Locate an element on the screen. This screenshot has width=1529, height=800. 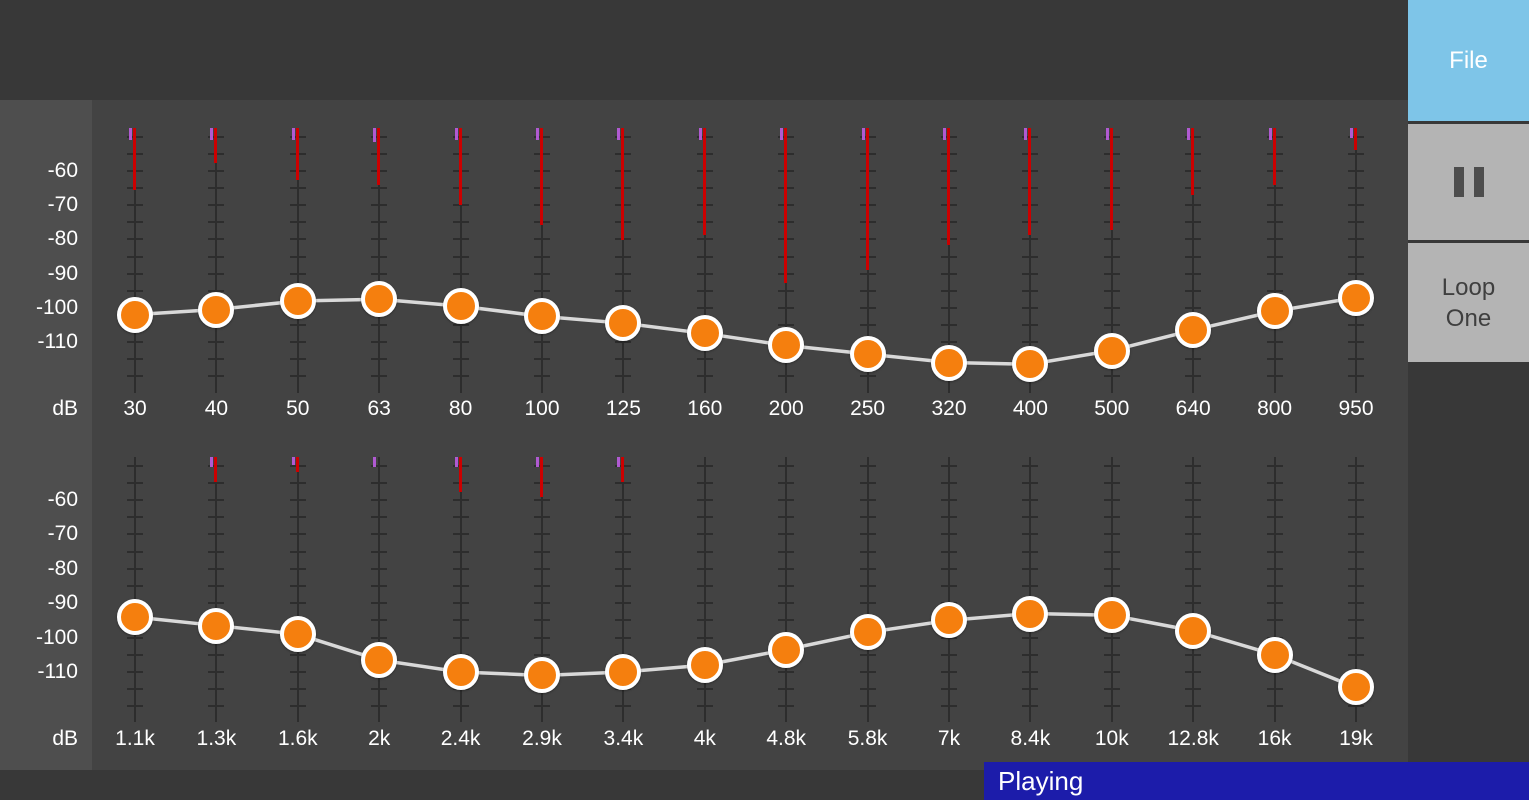
db-scale-strip is located at coordinates (46, 435).